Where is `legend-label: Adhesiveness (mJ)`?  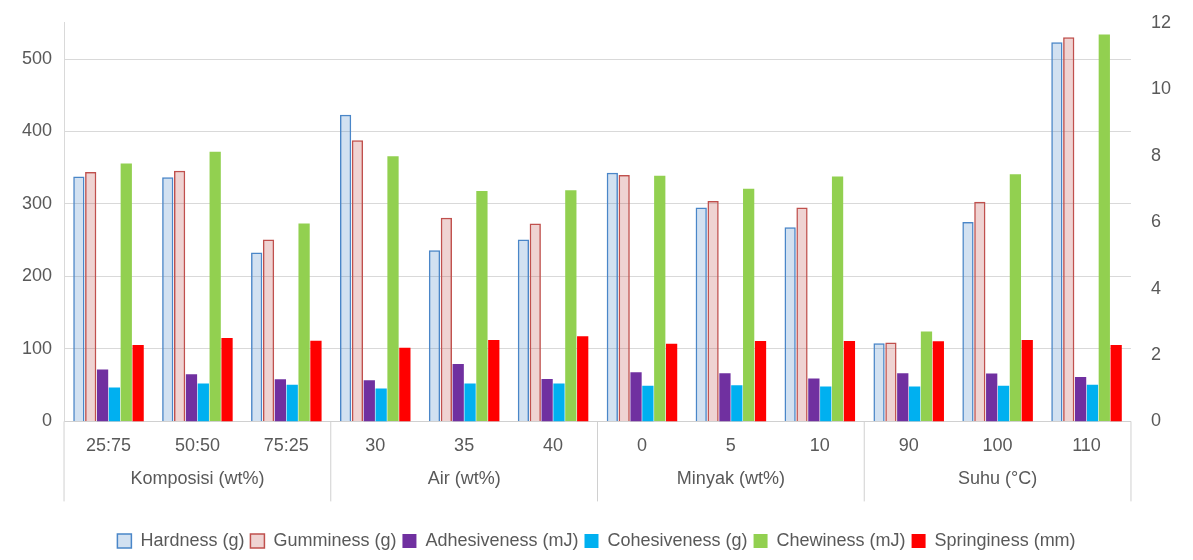
legend-label: Adhesiveness (mJ) is located at coordinates (502, 539).